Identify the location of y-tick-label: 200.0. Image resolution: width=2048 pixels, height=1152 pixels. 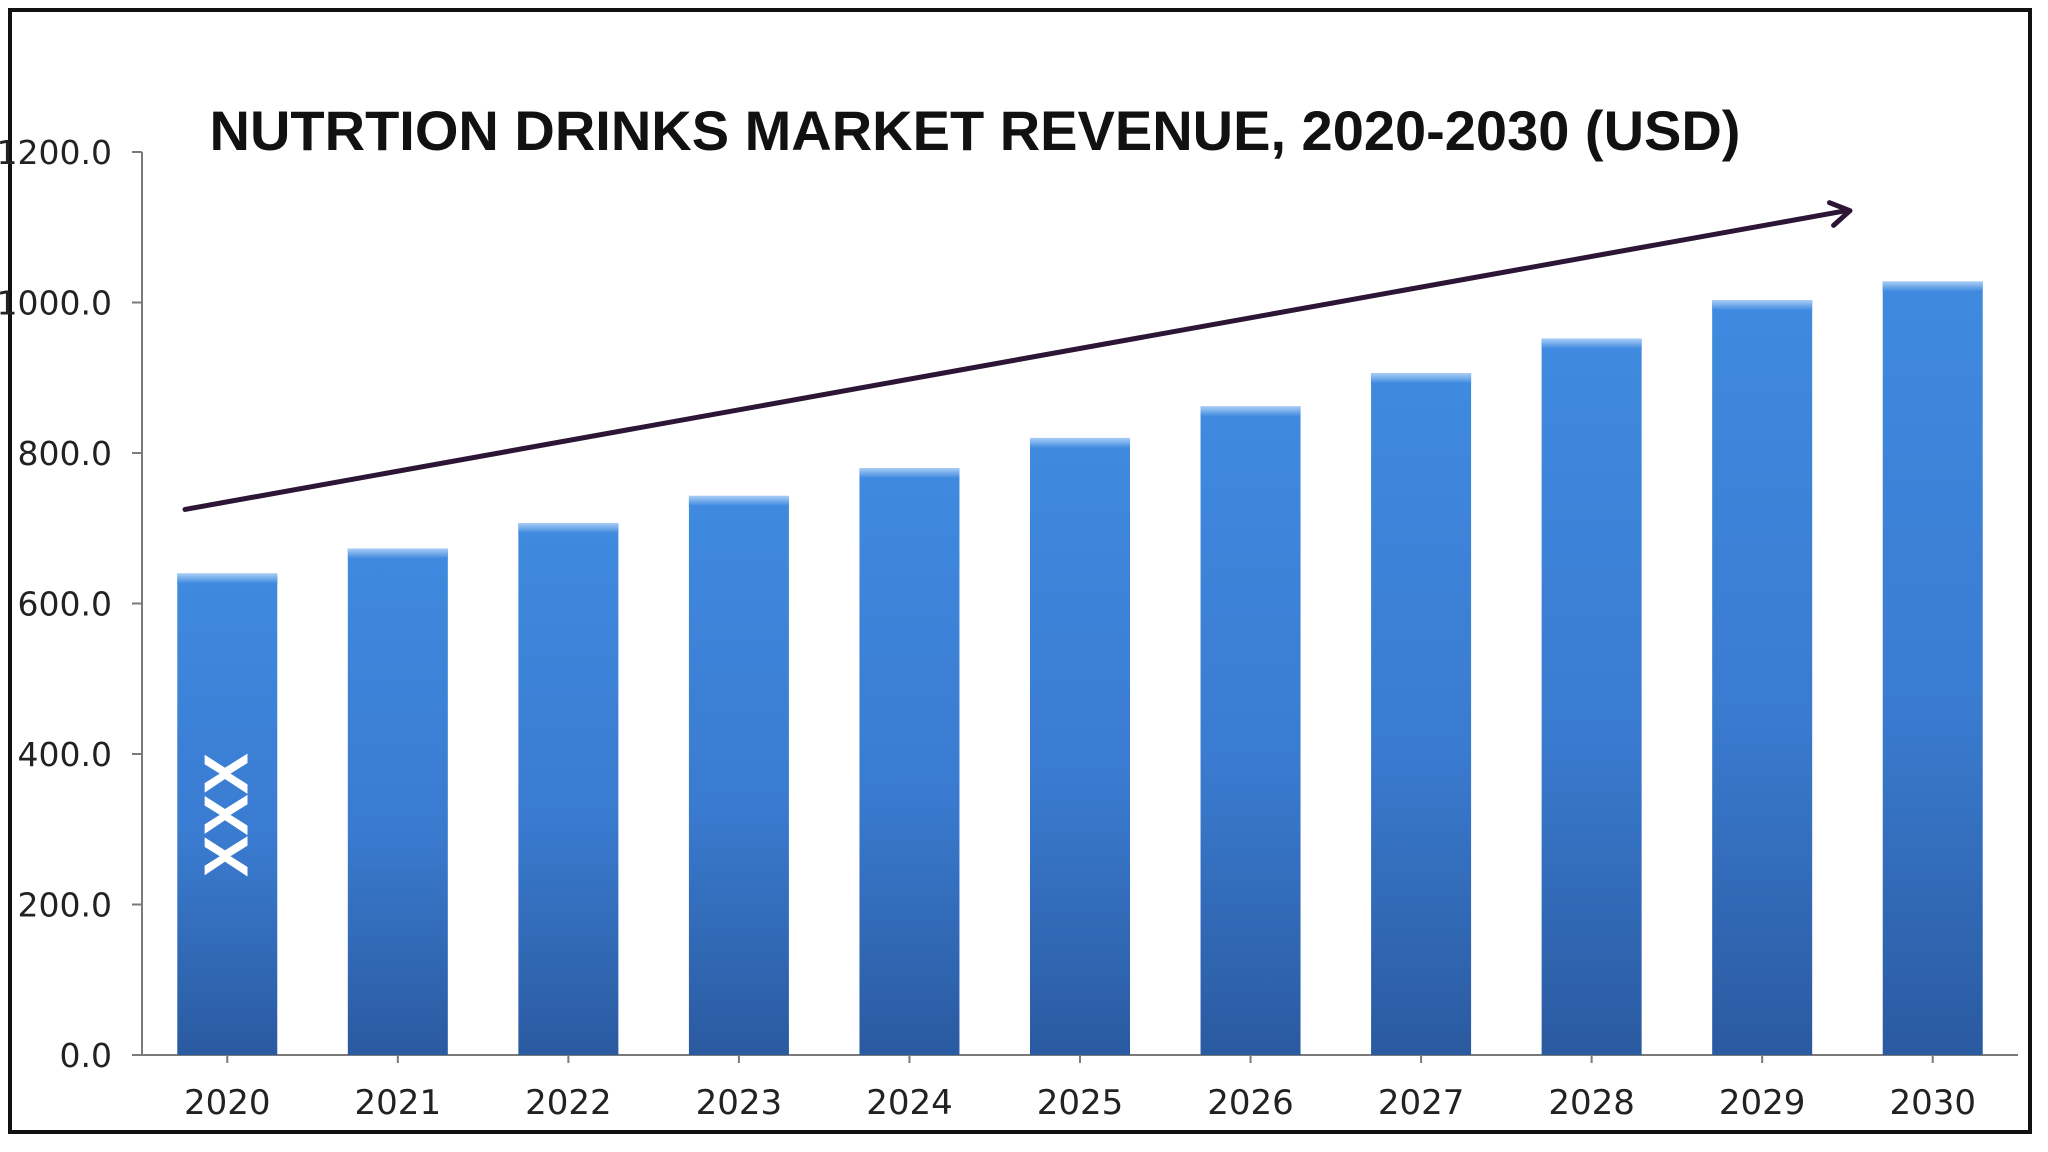
(65, 905).